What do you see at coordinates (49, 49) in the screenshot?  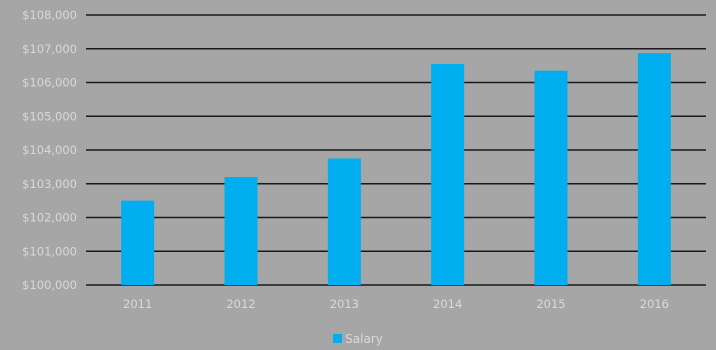 I see `y-tick-label: $107,000` at bounding box center [49, 49].